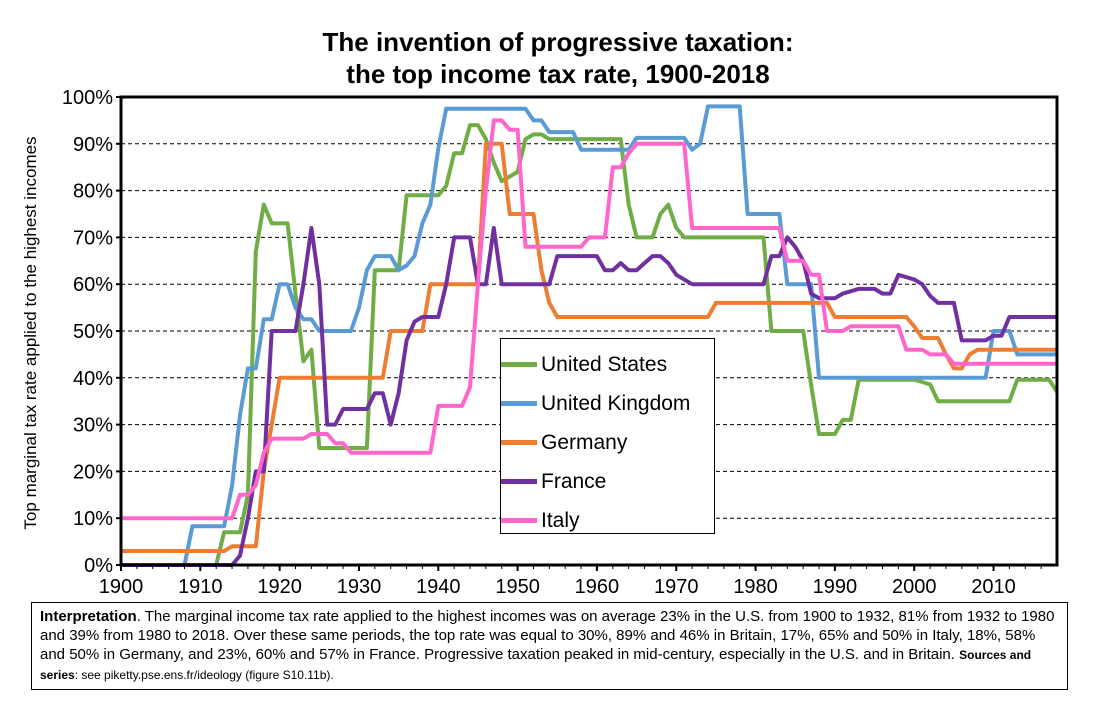 The height and width of the screenshot is (707, 1116). Describe the element at coordinates (121, 587) in the screenshot. I see `x-tick-label: 1900` at that location.